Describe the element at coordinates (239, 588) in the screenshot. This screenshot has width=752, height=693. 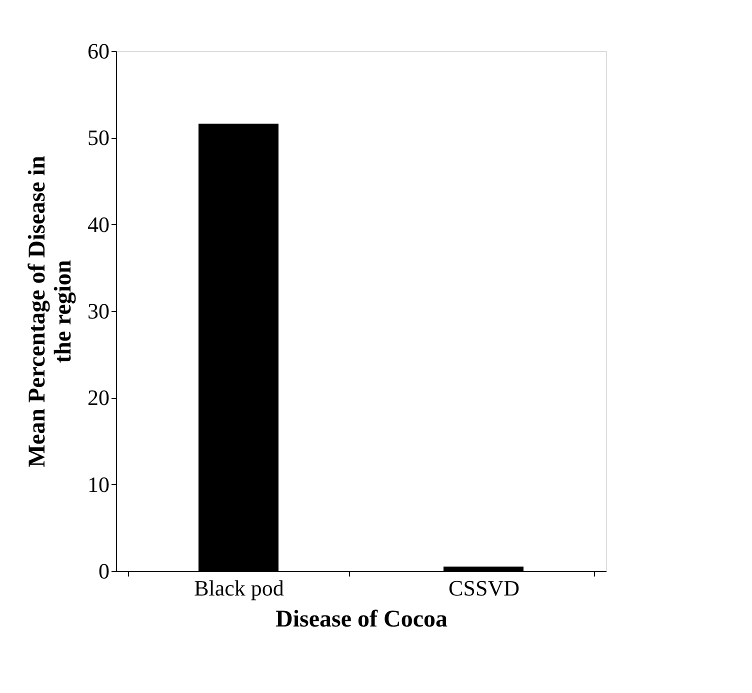
I see `x-tick-label: Black pod` at that location.